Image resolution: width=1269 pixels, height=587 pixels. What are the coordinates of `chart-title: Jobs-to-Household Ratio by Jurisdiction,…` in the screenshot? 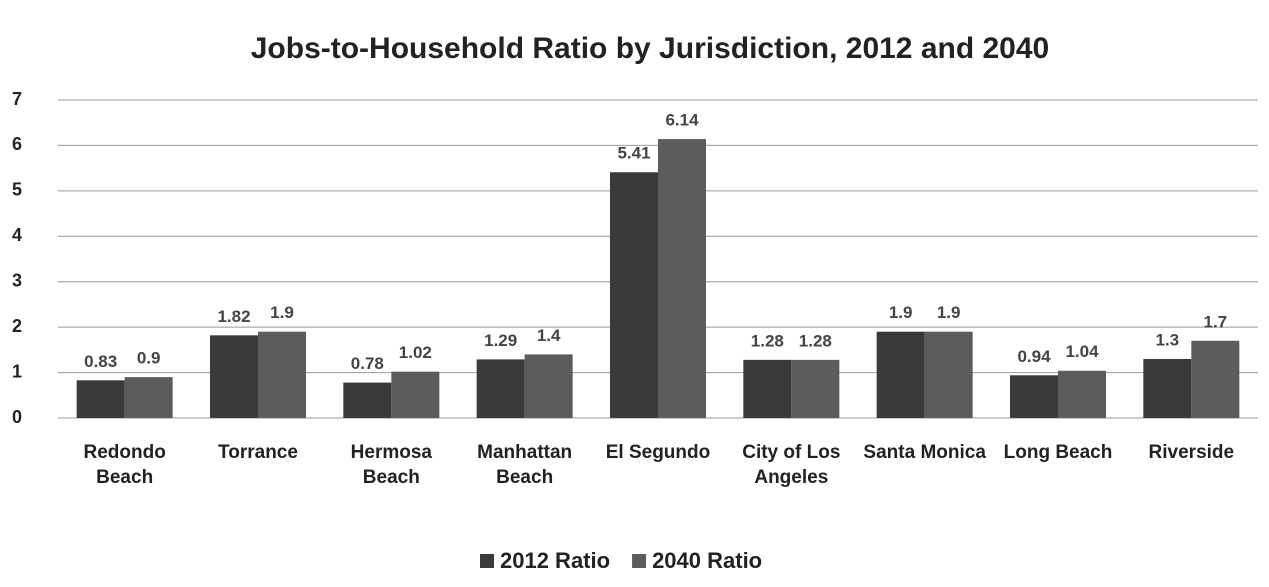 It's located at (650, 48).